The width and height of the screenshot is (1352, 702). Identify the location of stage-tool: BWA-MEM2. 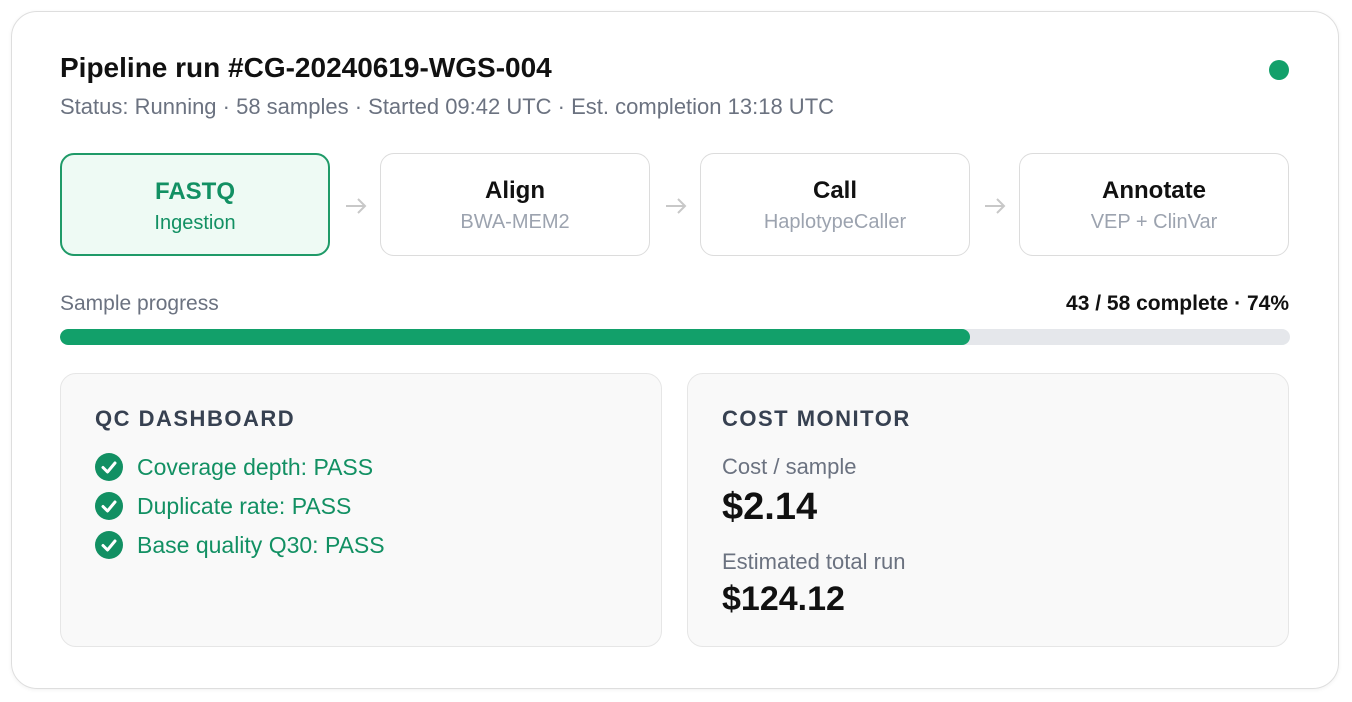
(515, 222).